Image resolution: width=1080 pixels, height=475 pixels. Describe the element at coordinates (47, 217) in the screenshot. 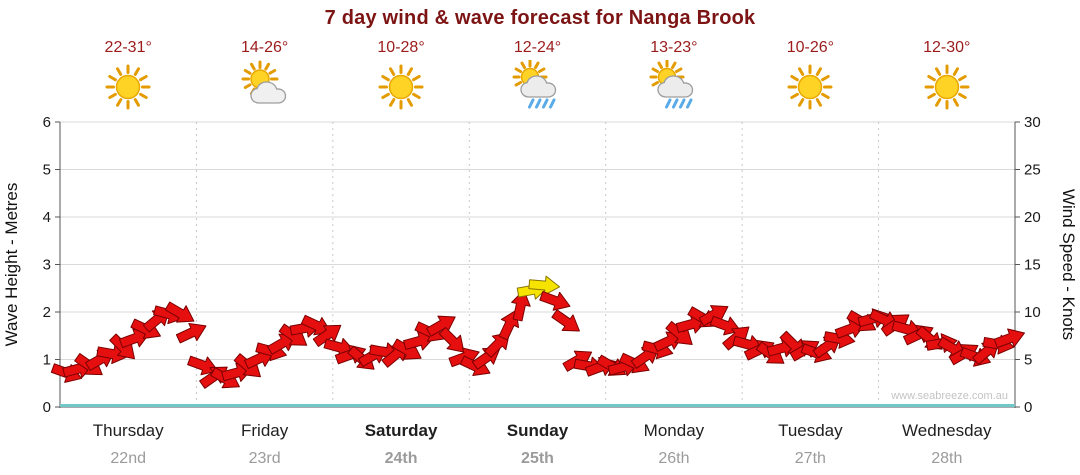

I see `left-axis-tick-label: 4` at that location.